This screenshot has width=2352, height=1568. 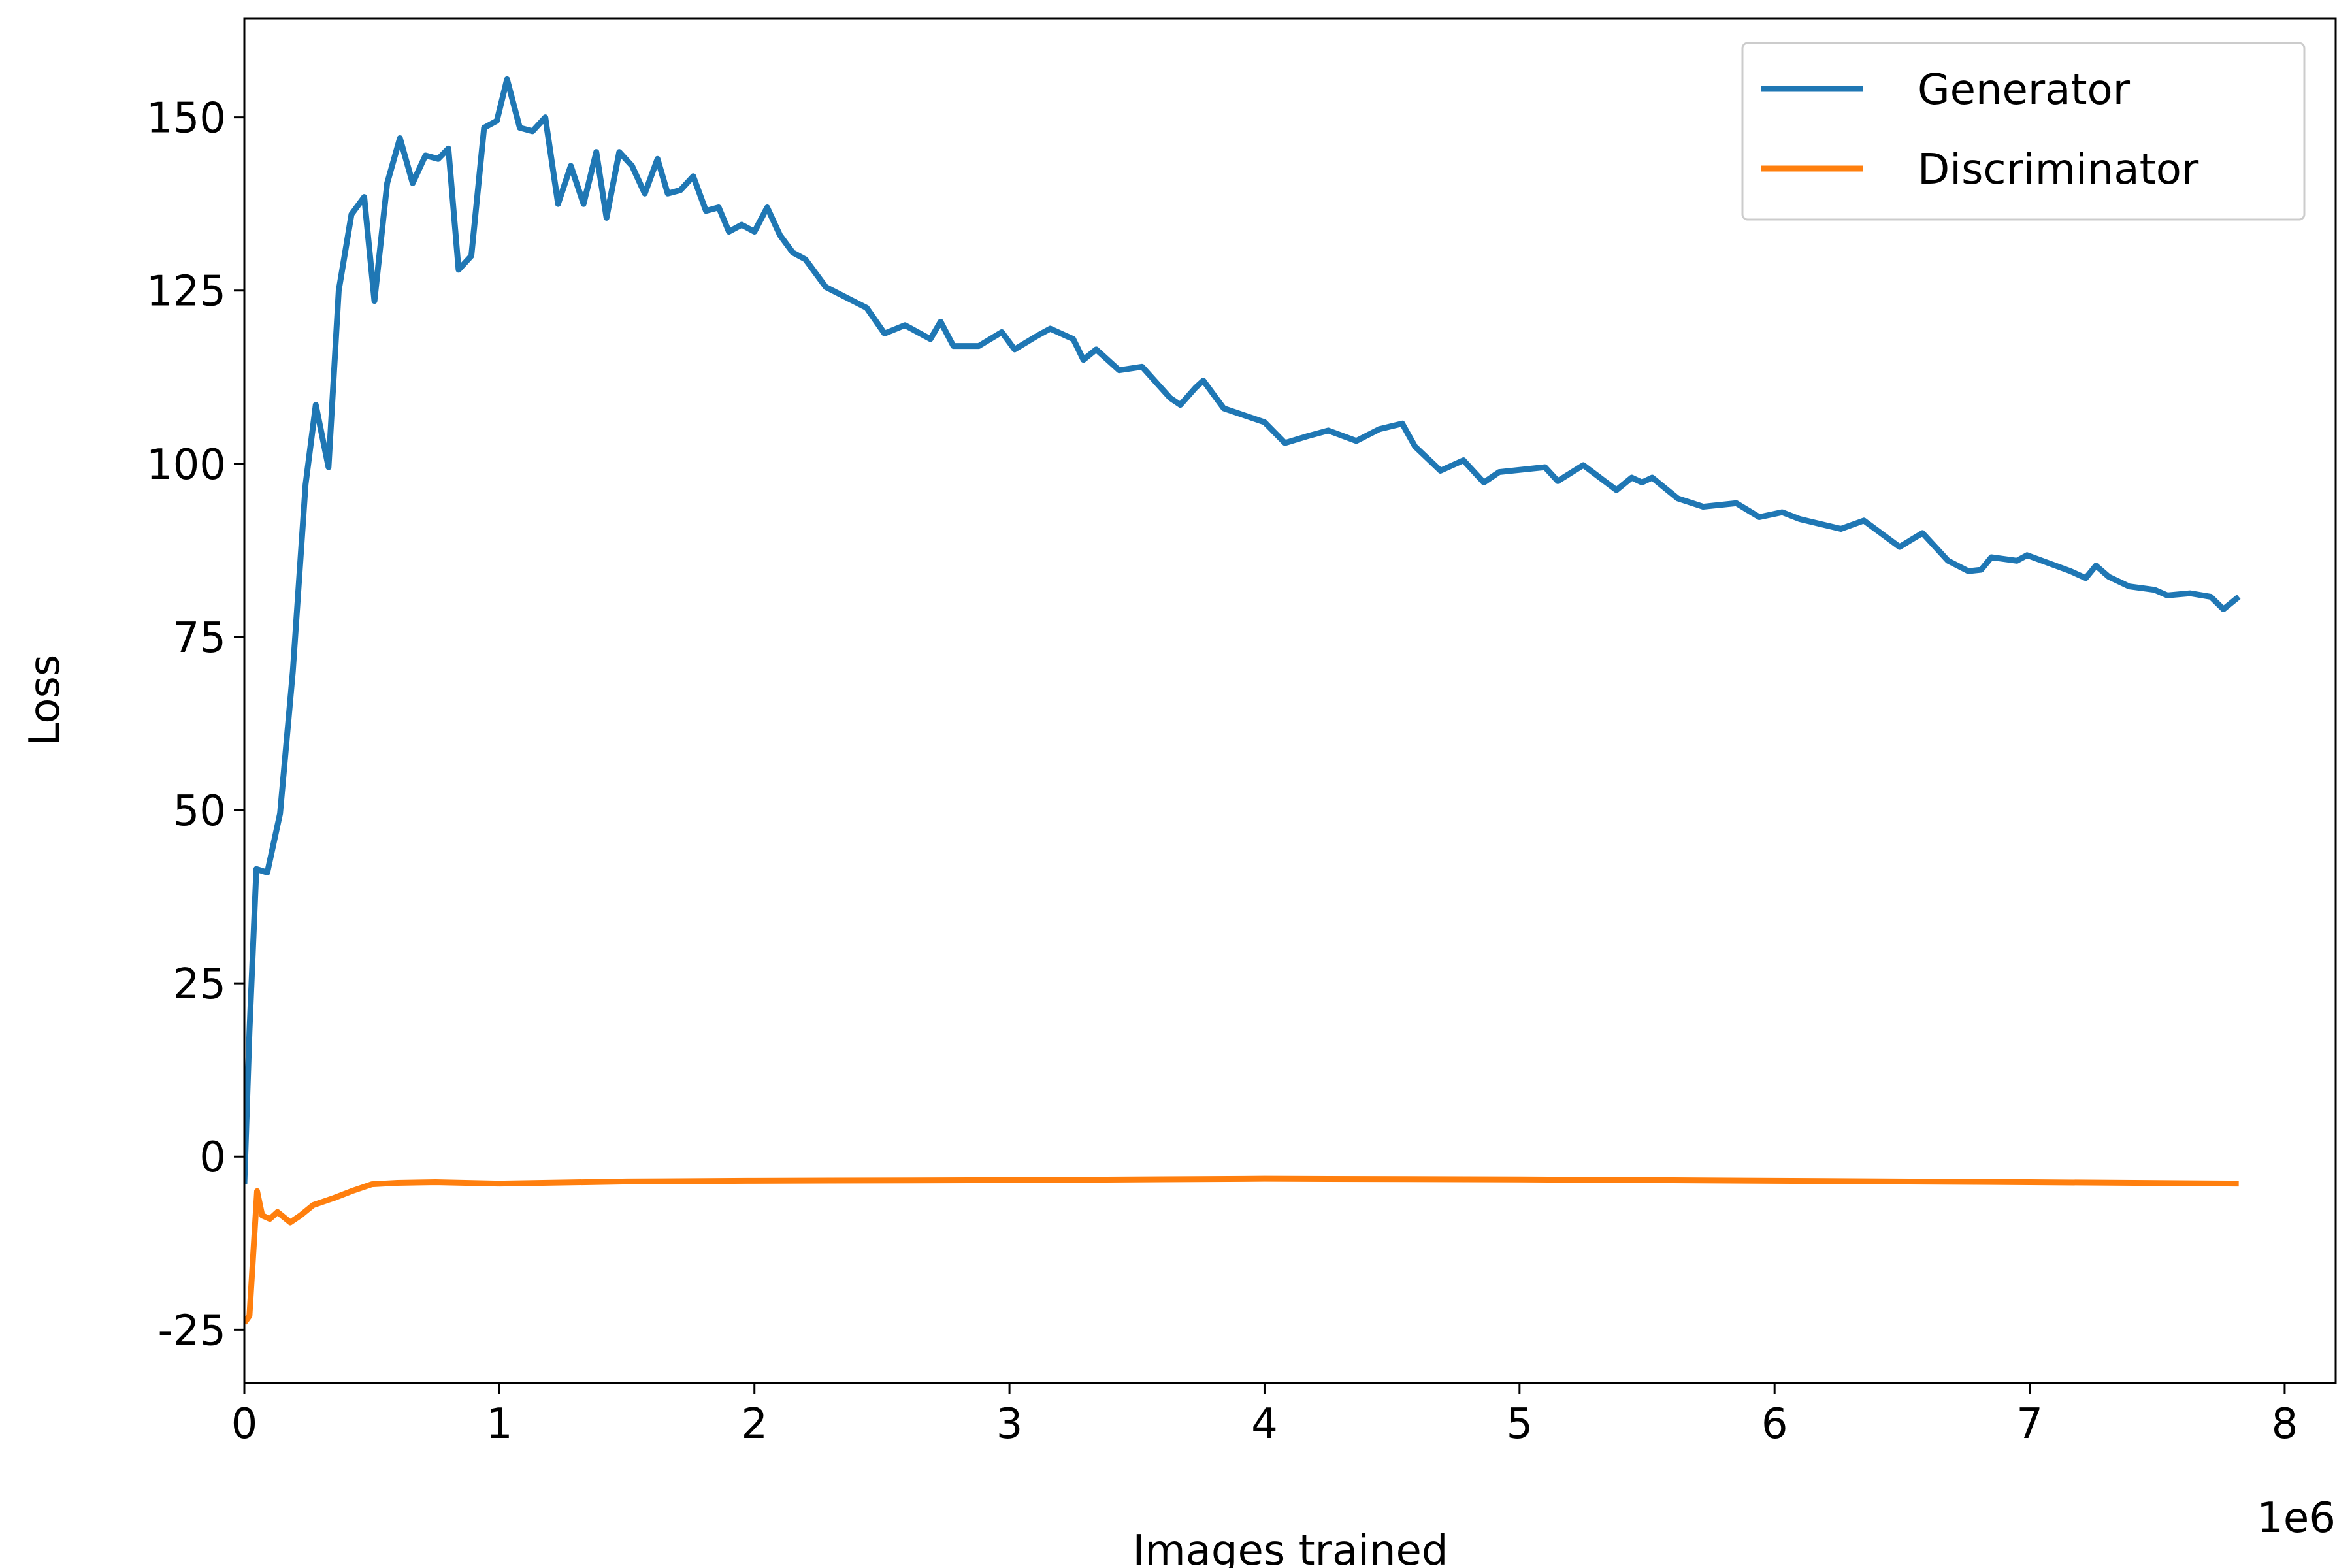 I want to click on y-tick-label: 0, so click(x=212, y=1158).